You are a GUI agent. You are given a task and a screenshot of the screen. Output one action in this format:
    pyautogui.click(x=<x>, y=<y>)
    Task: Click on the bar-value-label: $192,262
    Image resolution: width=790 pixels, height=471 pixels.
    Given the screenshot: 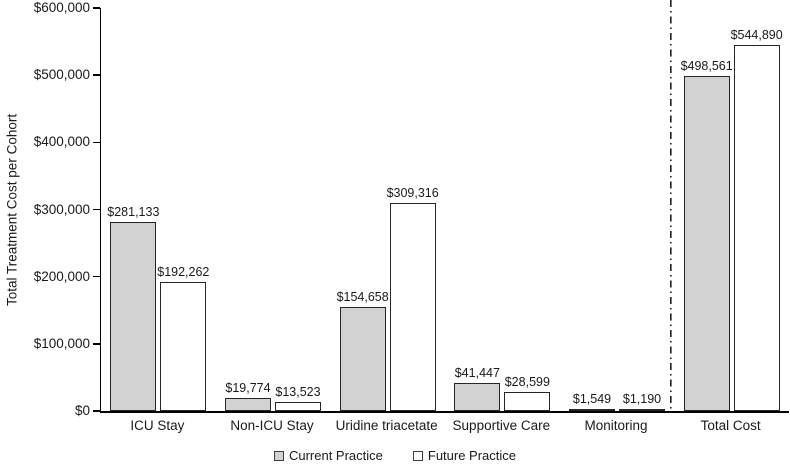 What is the action you would take?
    pyautogui.click(x=183, y=271)
    